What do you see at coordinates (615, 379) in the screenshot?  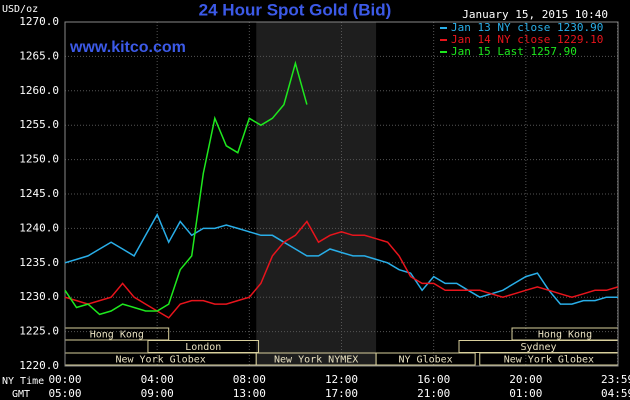 I see `x-tick-label: 23:59` at bounding box center [615, 379].